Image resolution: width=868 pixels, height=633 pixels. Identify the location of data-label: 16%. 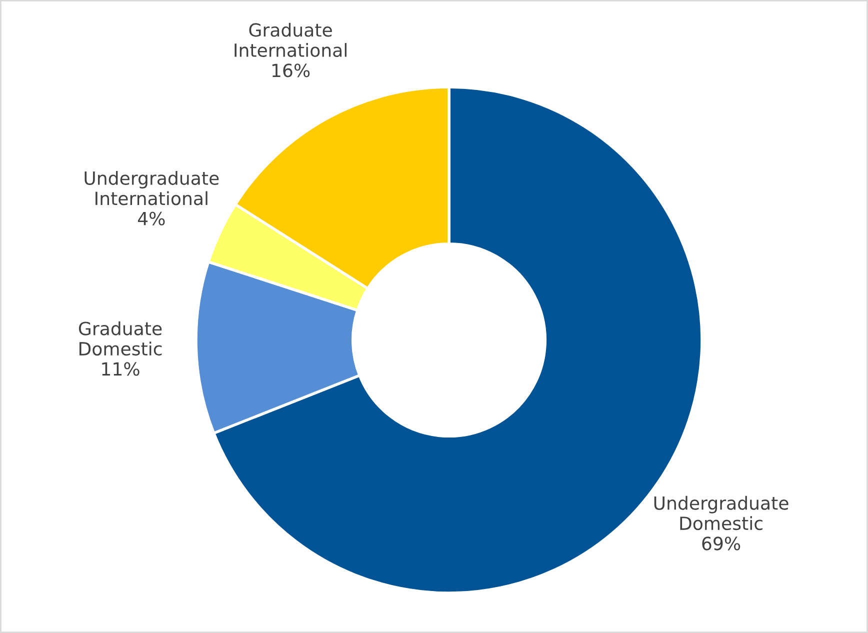
(291, 71).